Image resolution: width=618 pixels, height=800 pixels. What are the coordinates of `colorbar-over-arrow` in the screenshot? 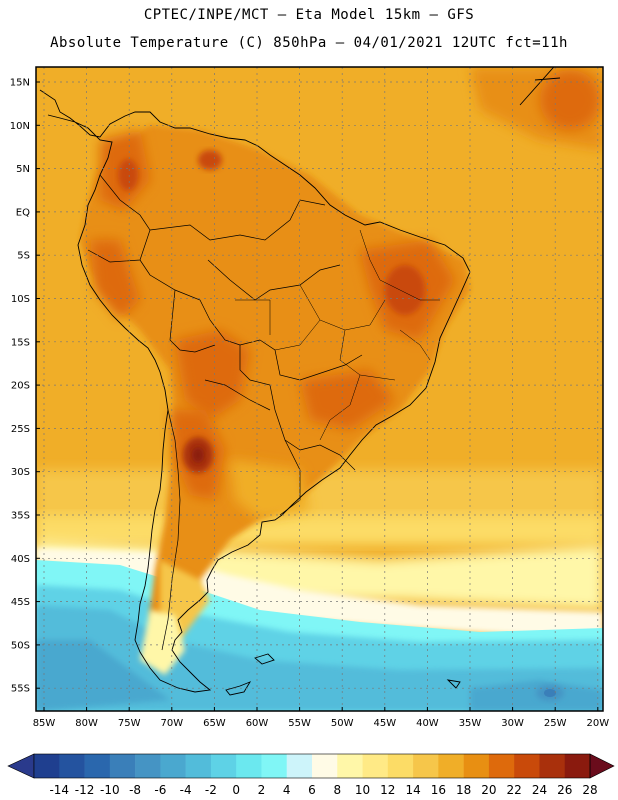 It's located at (602, 766).